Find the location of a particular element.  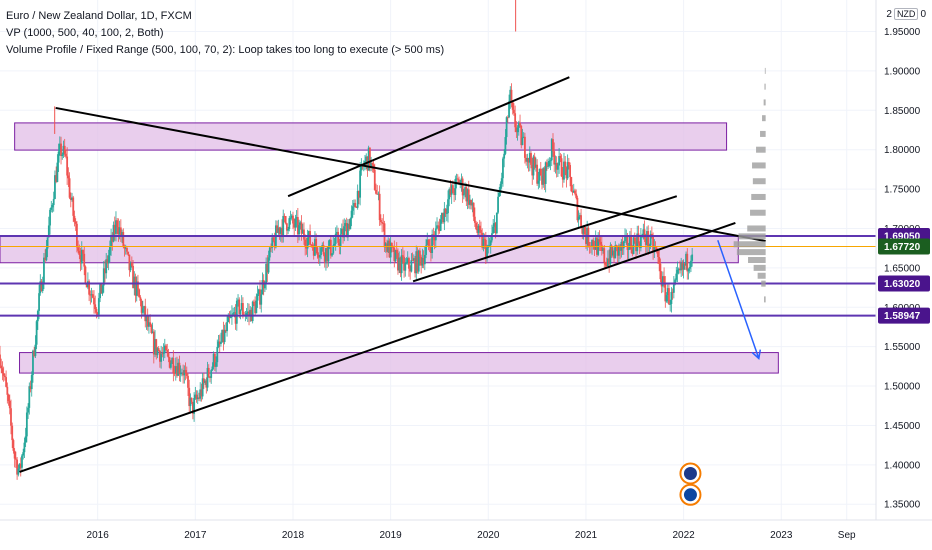

event-icon-eur is located at coordinates (690, 473).